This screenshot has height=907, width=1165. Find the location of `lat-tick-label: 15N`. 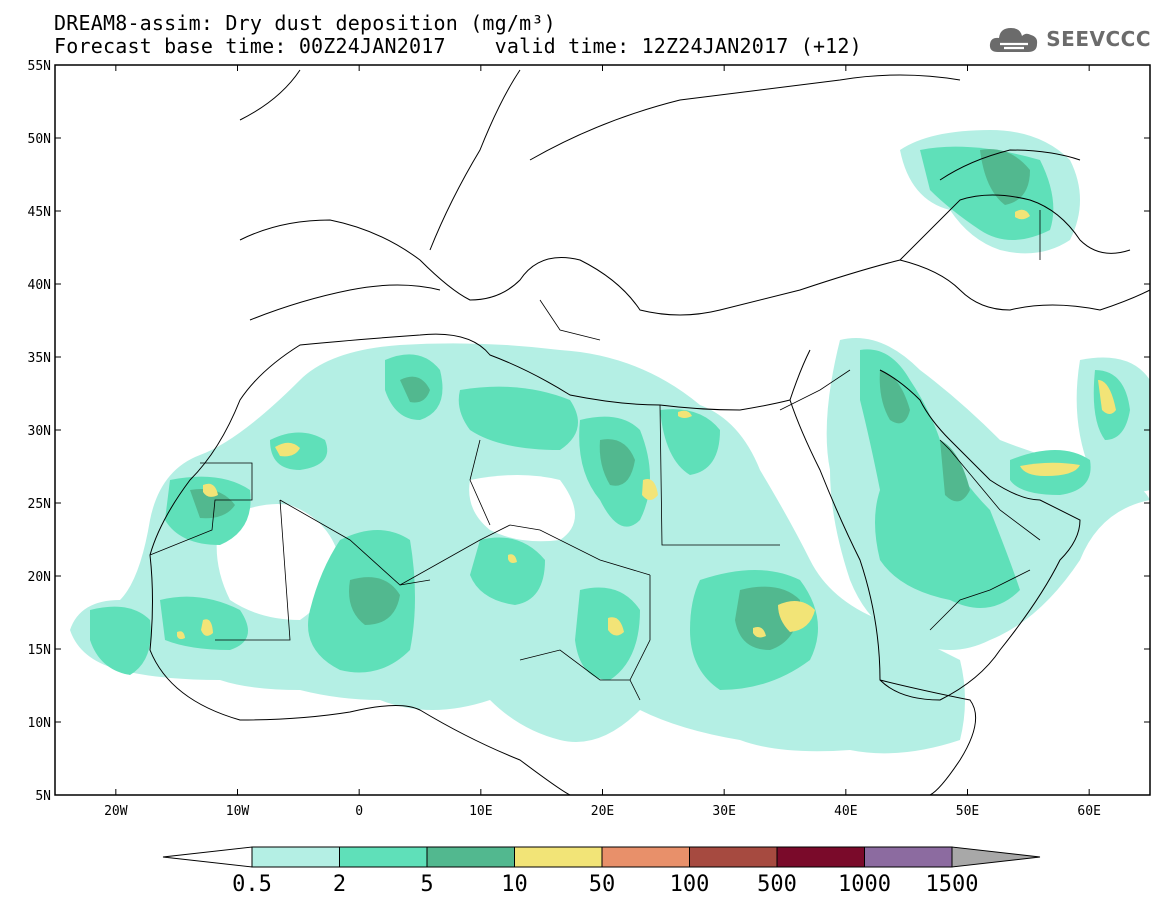

lat-tick-label: 15N is located at coordinates (39, 650).